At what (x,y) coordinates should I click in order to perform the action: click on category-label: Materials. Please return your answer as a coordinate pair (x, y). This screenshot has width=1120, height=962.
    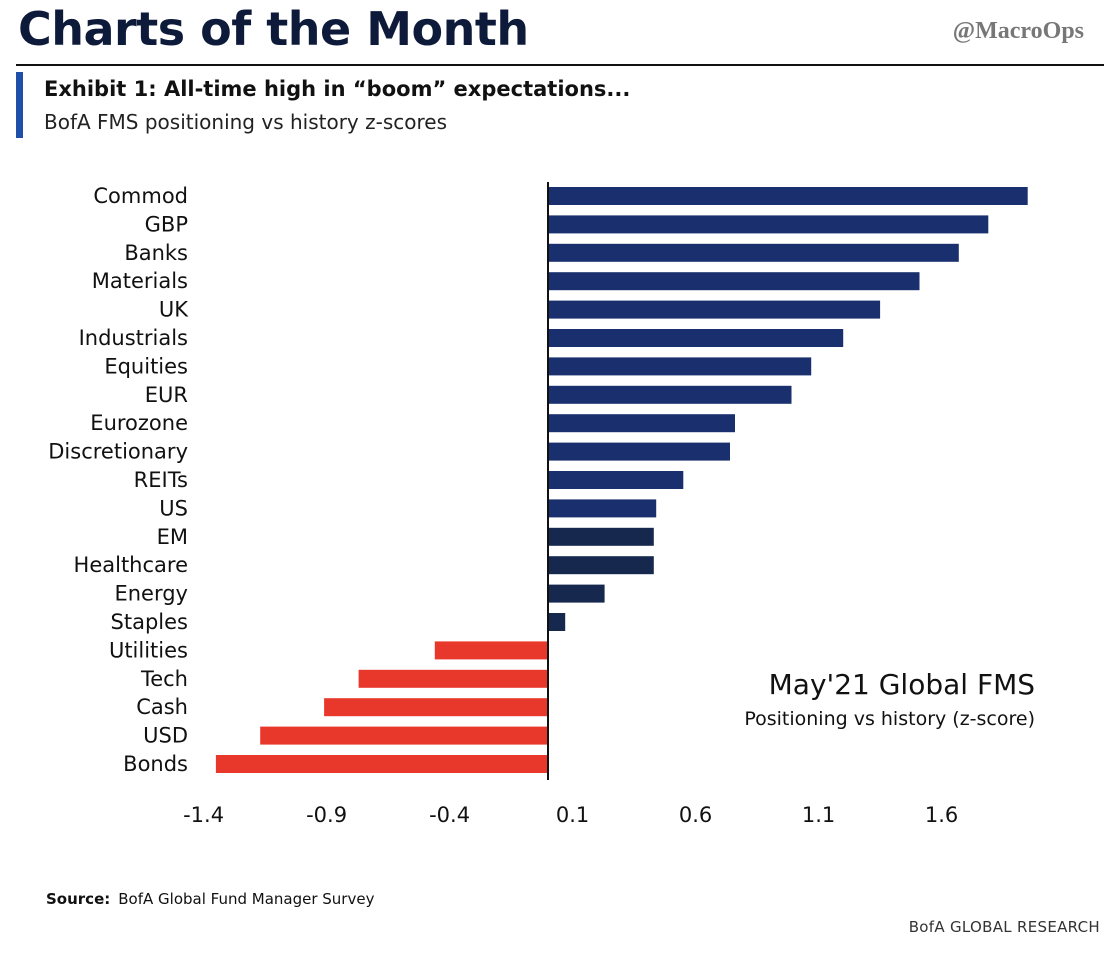
    Looking at the image, I should click on (140, 281).